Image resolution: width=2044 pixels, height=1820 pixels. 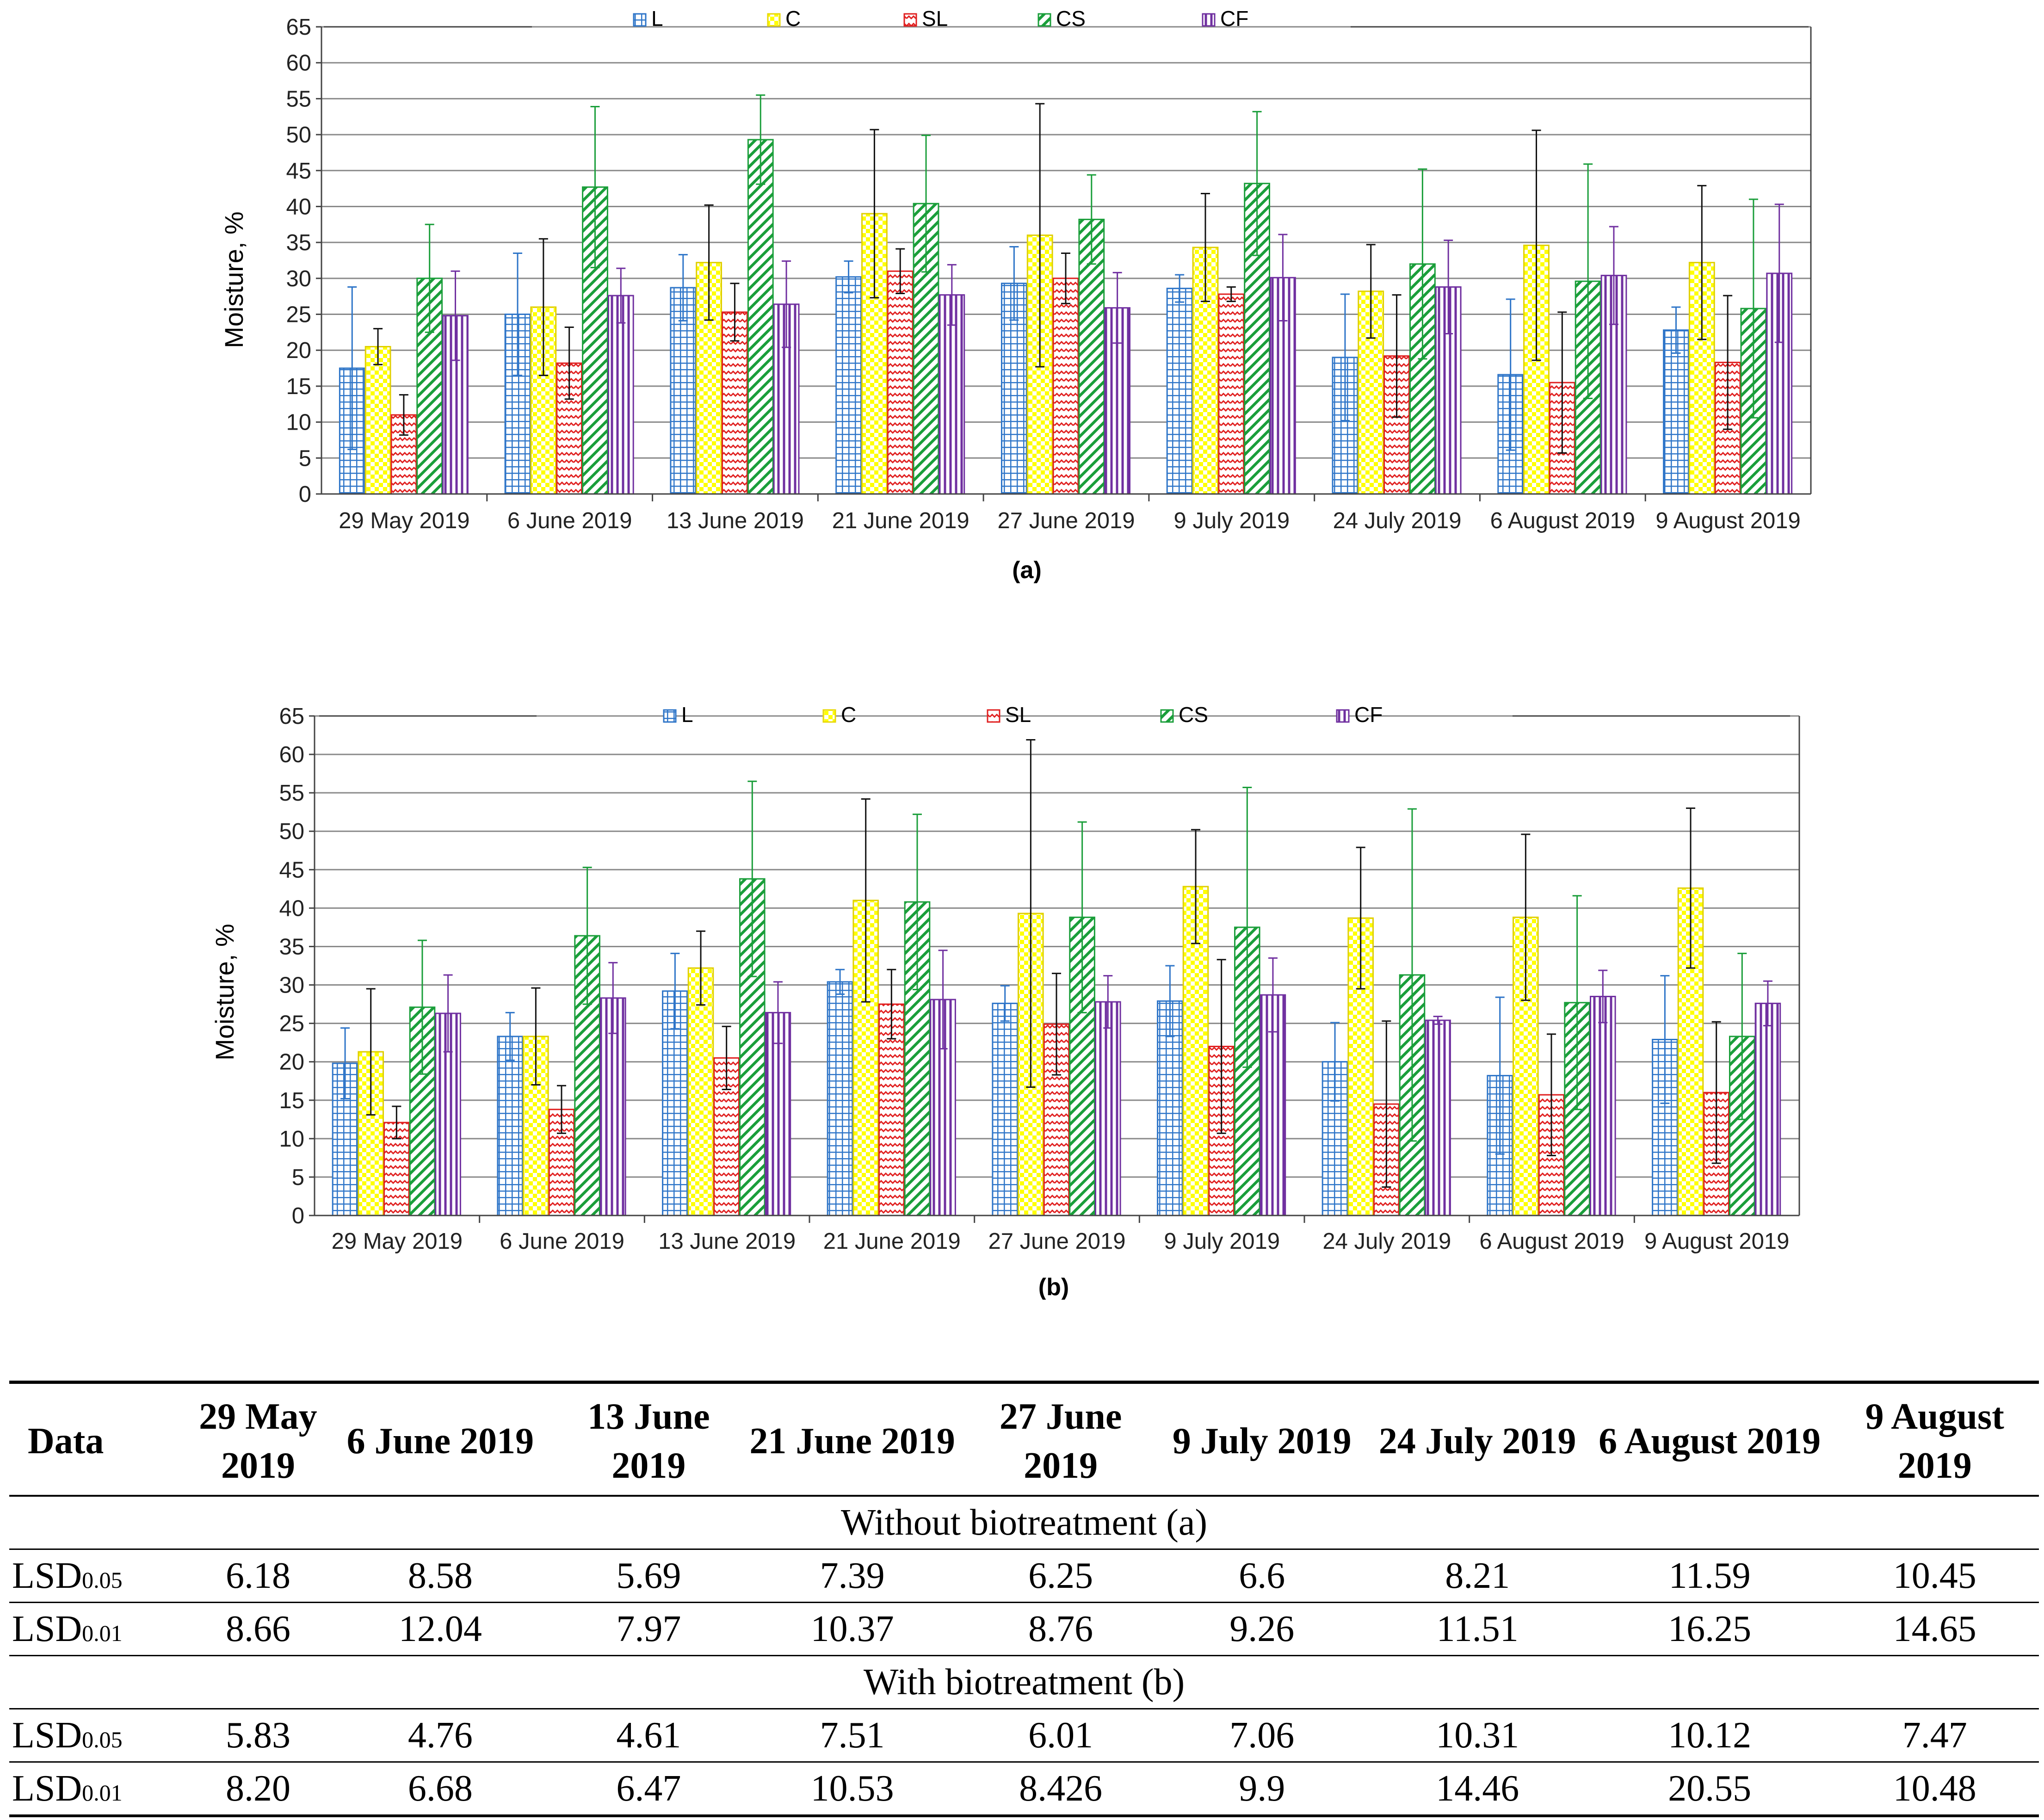 I want to click on x-tick-label: 27 June 2019, so click(x=1066, y=520).